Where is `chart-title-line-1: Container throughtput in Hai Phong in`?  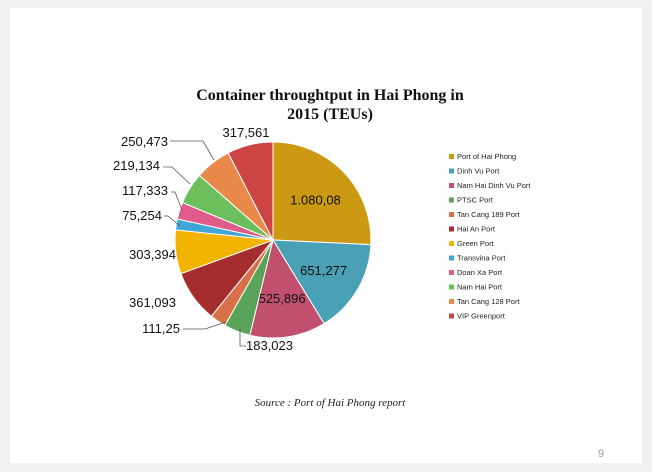 chart-title-line-1: Container throughtput in Hai Phong in is located at coordinates (330, 95).